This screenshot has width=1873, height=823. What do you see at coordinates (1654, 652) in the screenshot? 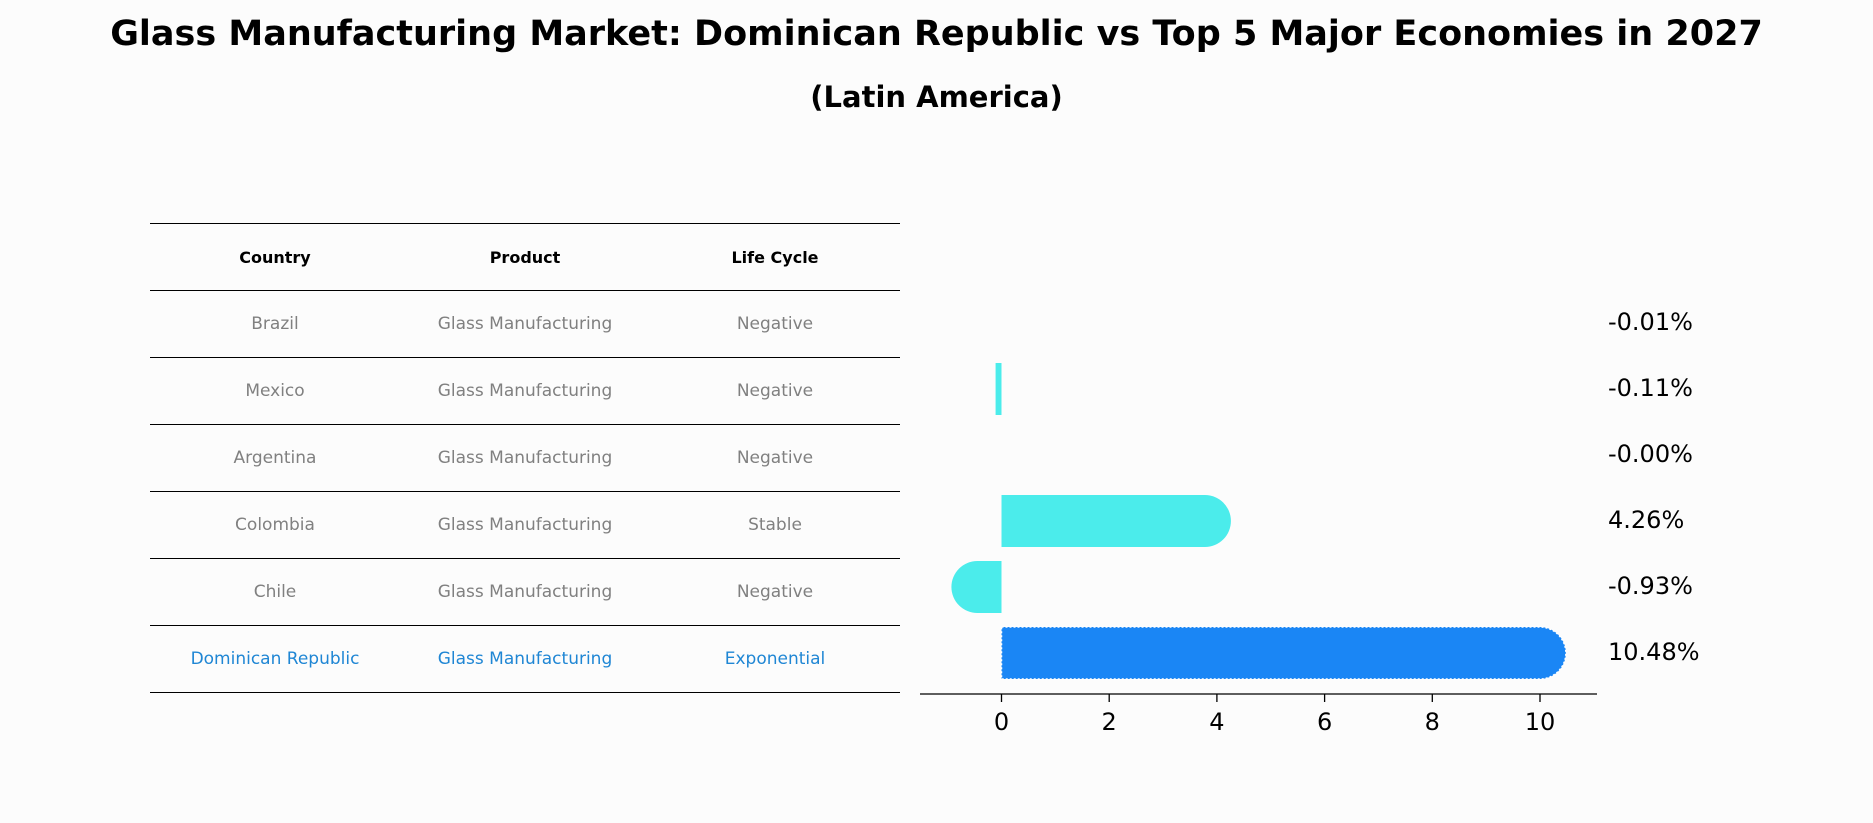
I see `bar-value-label: 10.48%` at bounding box center [1654, 652].